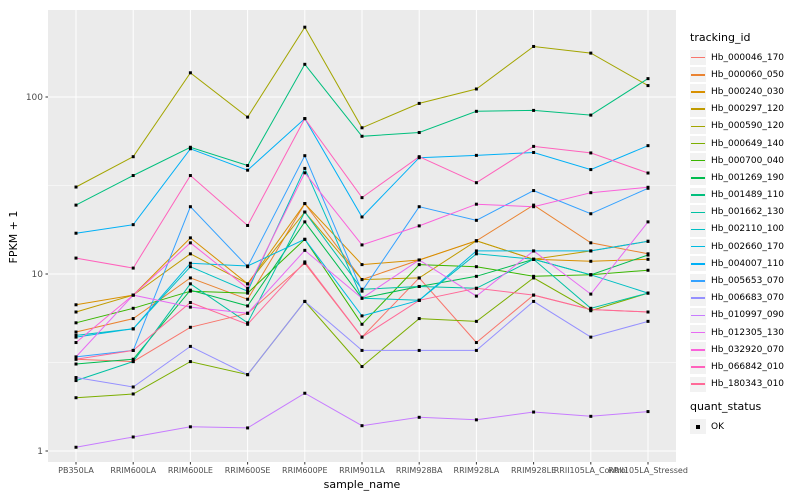  What do you see at coordinates (248, 470) in the screenshot?
I see `x-tick-label: RRIM600SE` at bounding box center [248, 470].